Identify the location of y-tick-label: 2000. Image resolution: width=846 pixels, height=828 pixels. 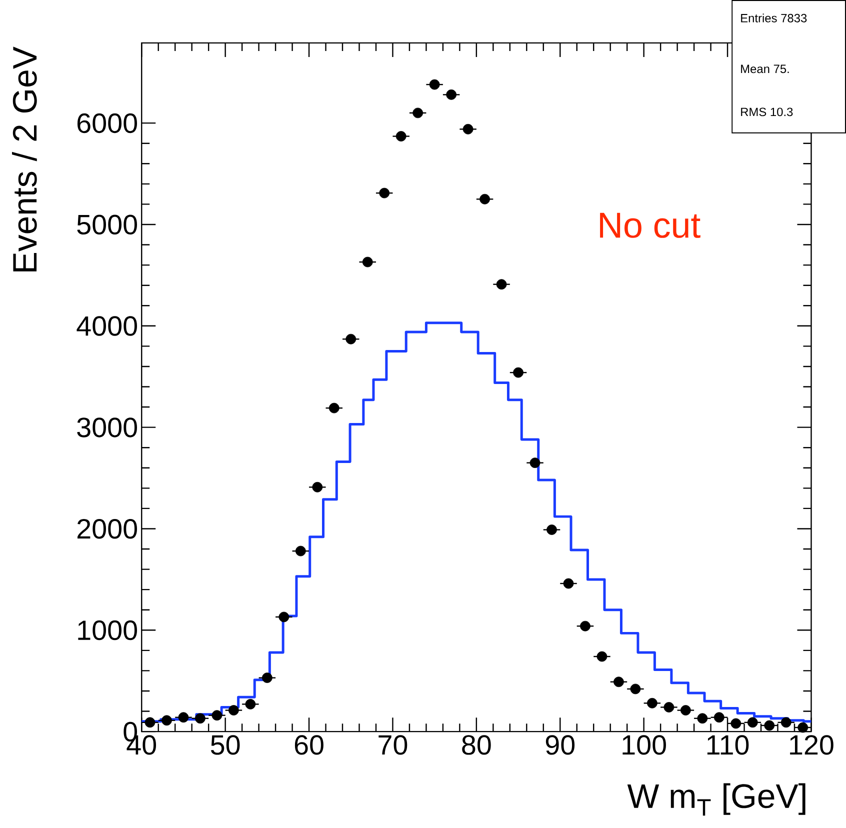
(107, 529).